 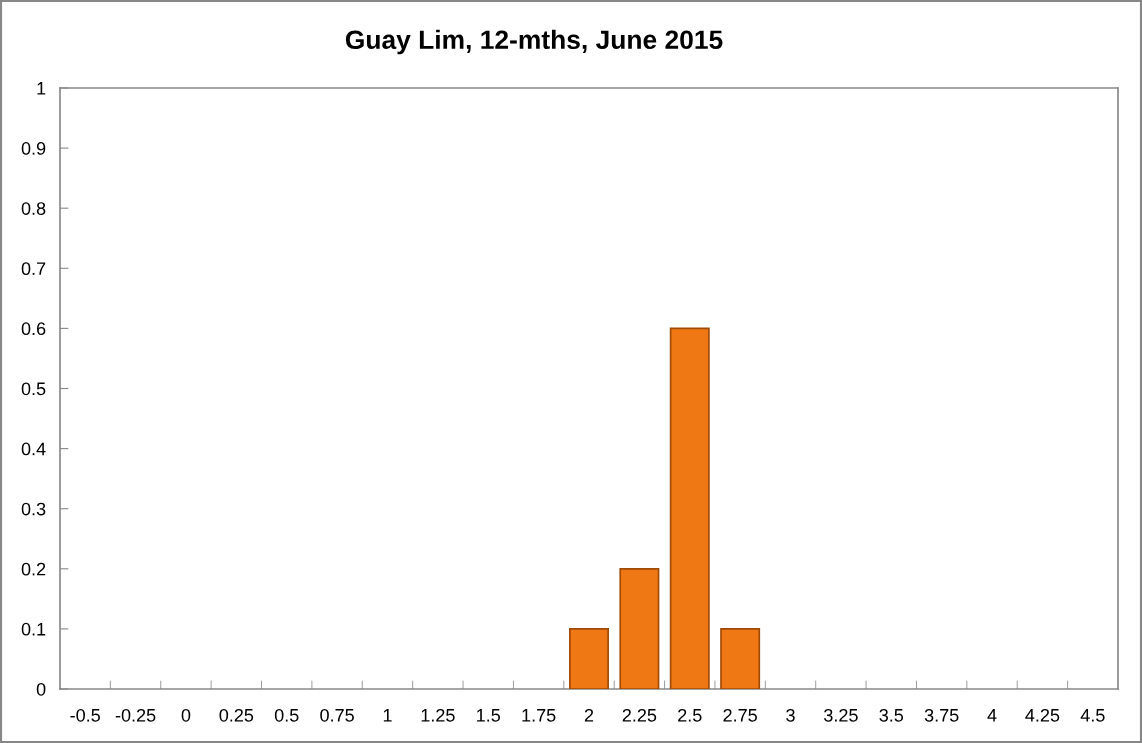 I want to click on x-tick-label: 2.25, so click(x=639, y=715).